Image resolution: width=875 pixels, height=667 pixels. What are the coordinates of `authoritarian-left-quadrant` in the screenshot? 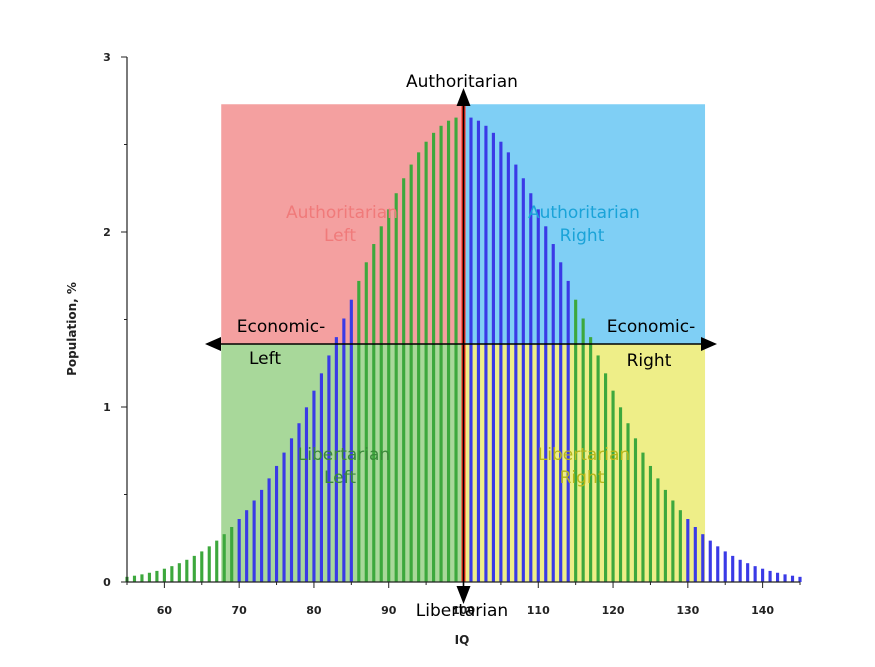 It's located at (342, 224).